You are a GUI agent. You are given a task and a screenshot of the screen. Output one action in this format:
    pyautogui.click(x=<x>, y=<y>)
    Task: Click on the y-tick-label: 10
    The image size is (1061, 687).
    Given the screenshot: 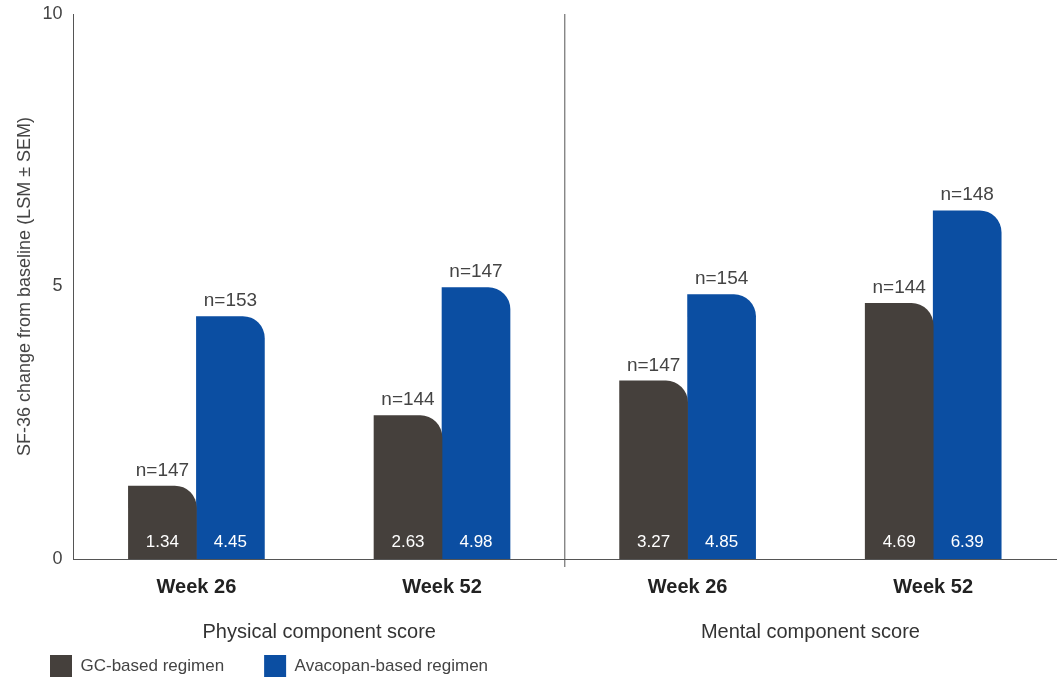 What is the action you would take?
    pyautogui.click(x=52, y=12)
    